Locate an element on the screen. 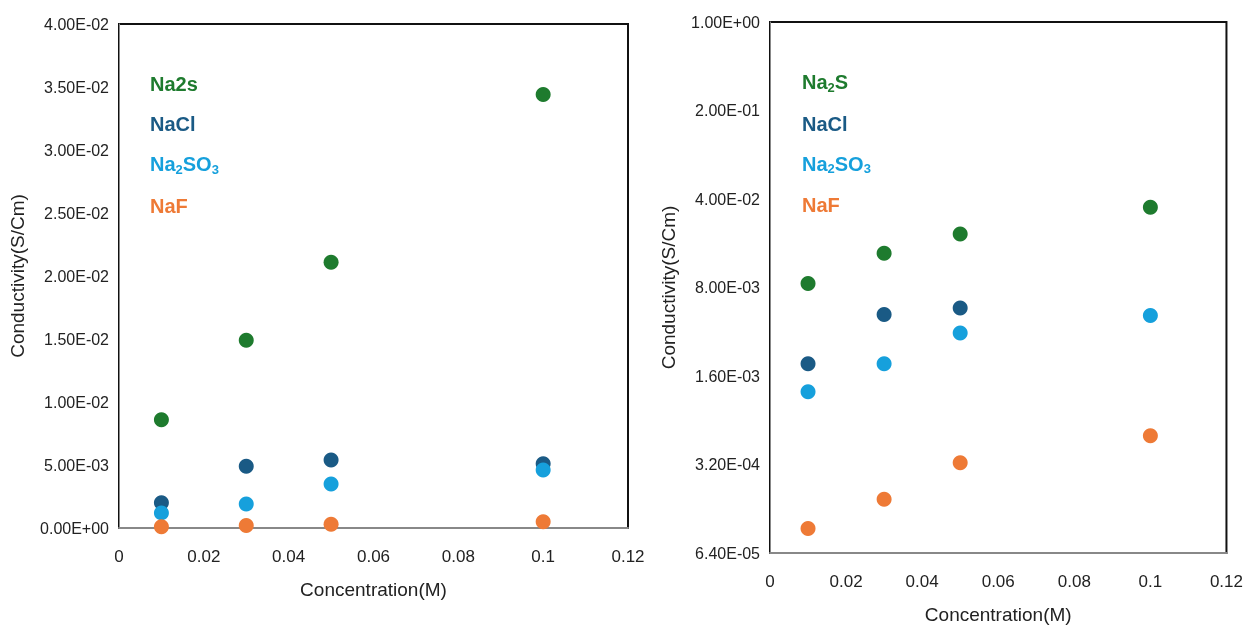  y-tick-label: 1.00E+00 is located at coordinates (726, 22).